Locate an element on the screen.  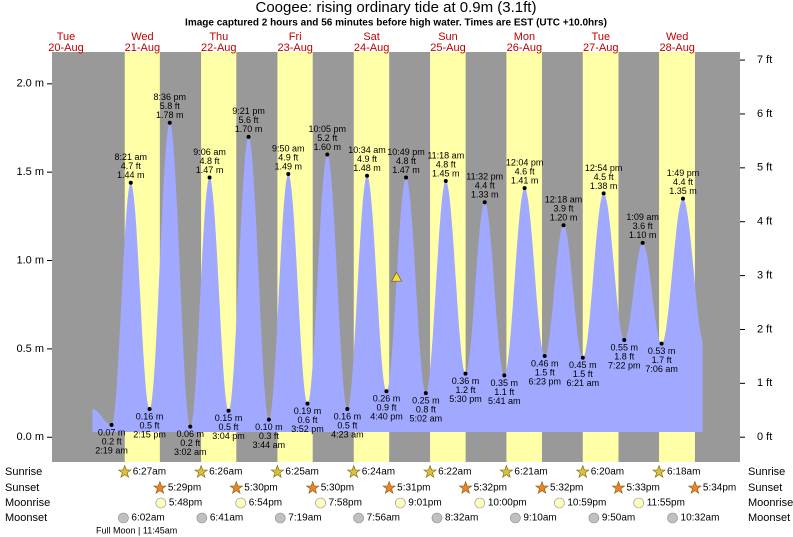
moonset-time: 7:56am is located at coordinates (383, 518).